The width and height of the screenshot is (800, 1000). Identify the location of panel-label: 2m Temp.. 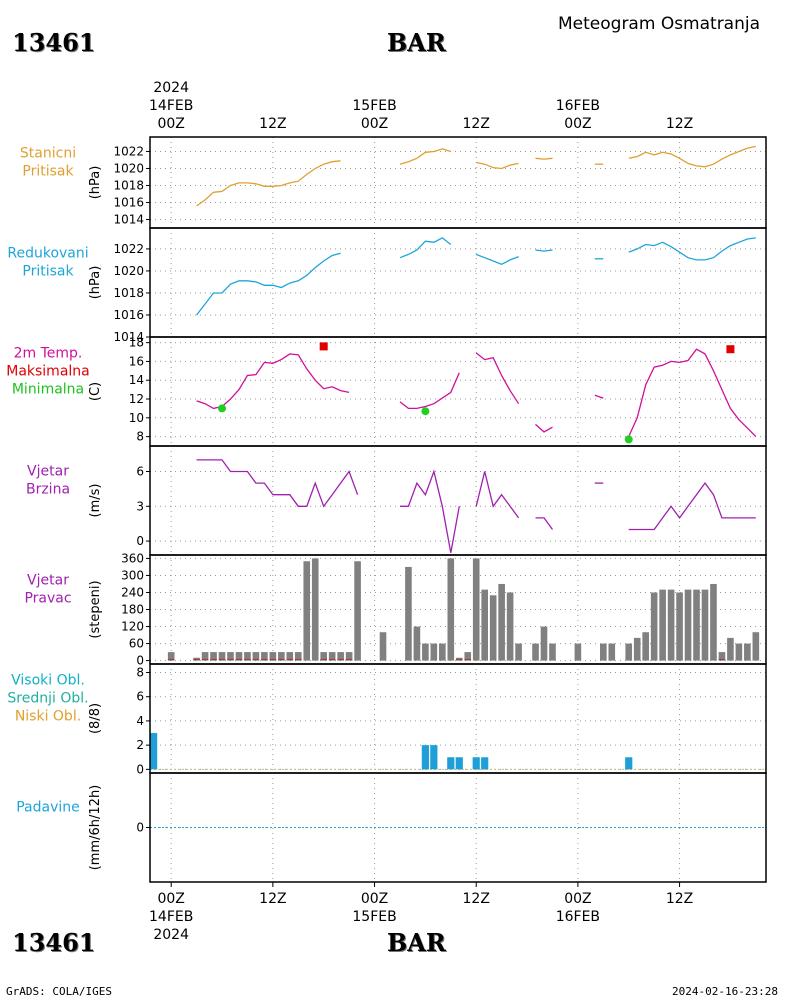
(48, 354).